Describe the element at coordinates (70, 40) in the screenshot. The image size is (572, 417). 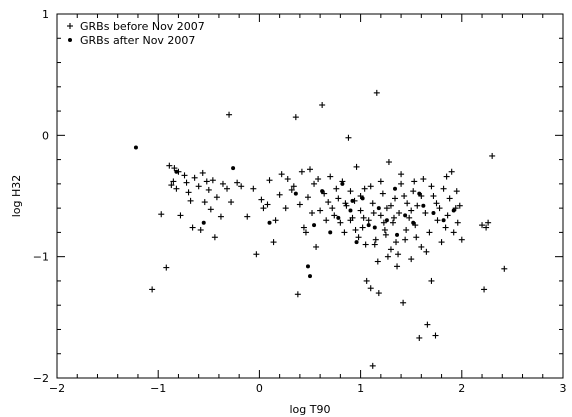
I see `legend-dot-mark` at that location.